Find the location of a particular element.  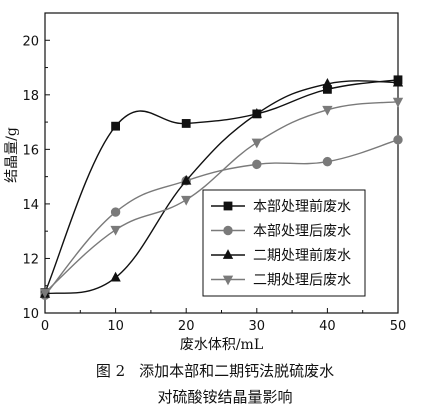

y-tick-label: 18 is located at coordinates (30, 96).